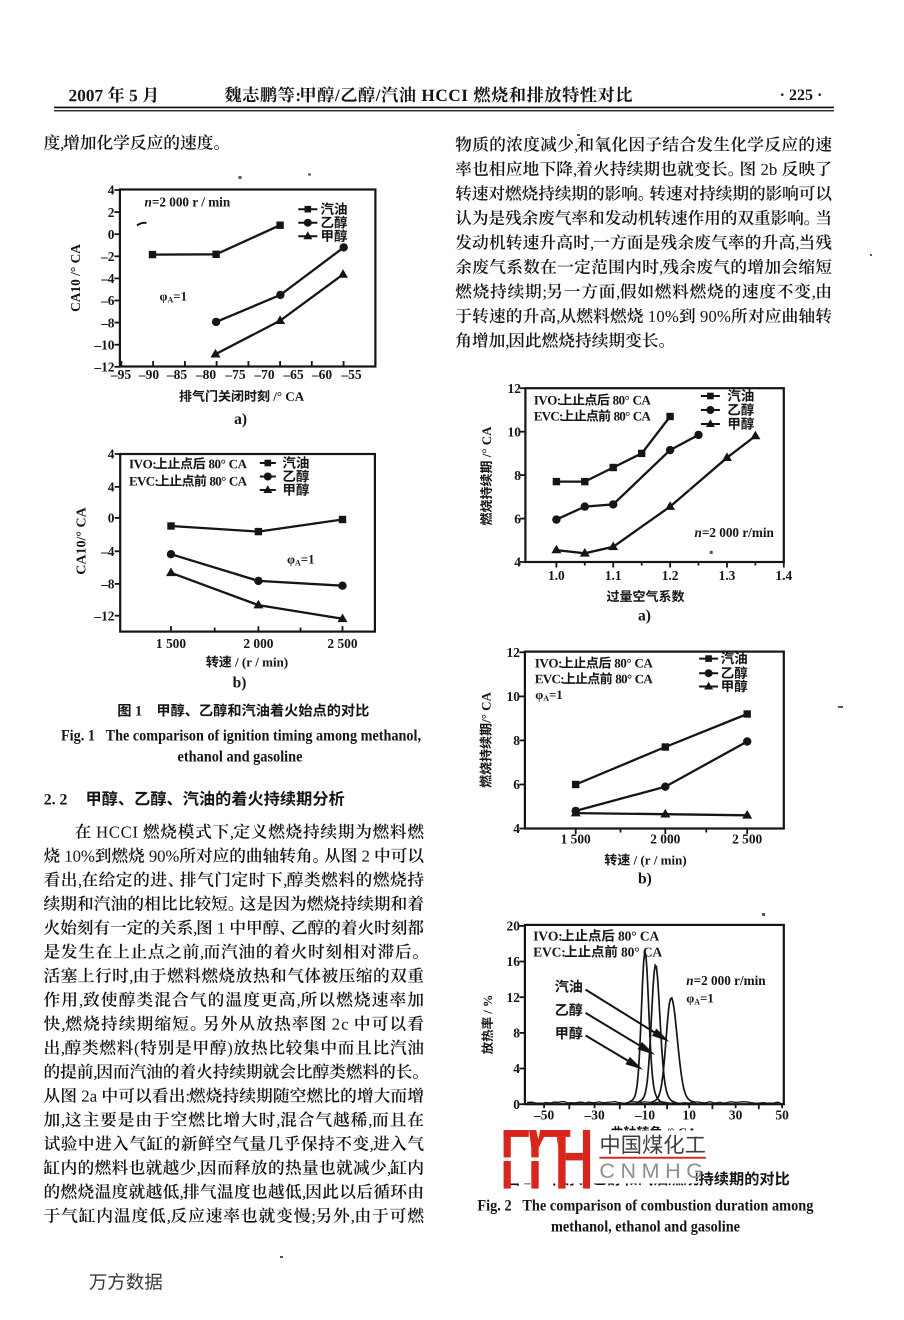 The image size is (904, 1320). What do you see at coordinates (111, 212) in the screenshot?
I see `svg-text: 2` at bounding box center [111, 212].